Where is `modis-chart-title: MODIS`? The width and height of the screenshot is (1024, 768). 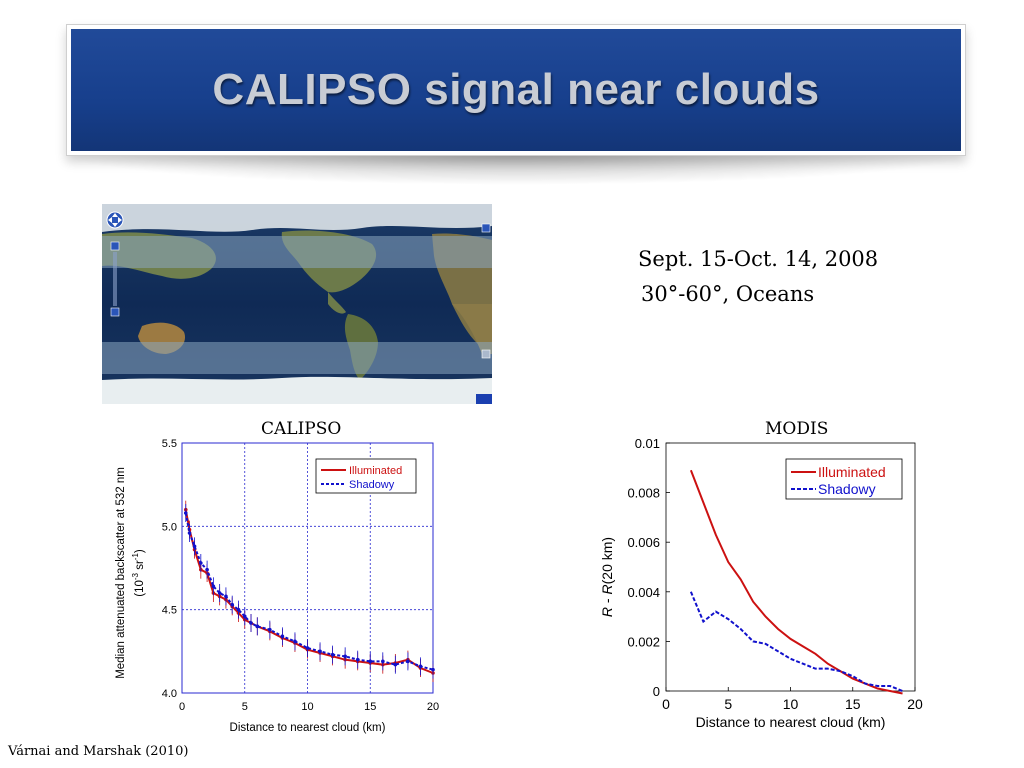
modis-chart-title: MODIS is located at coordinates (797, 429).